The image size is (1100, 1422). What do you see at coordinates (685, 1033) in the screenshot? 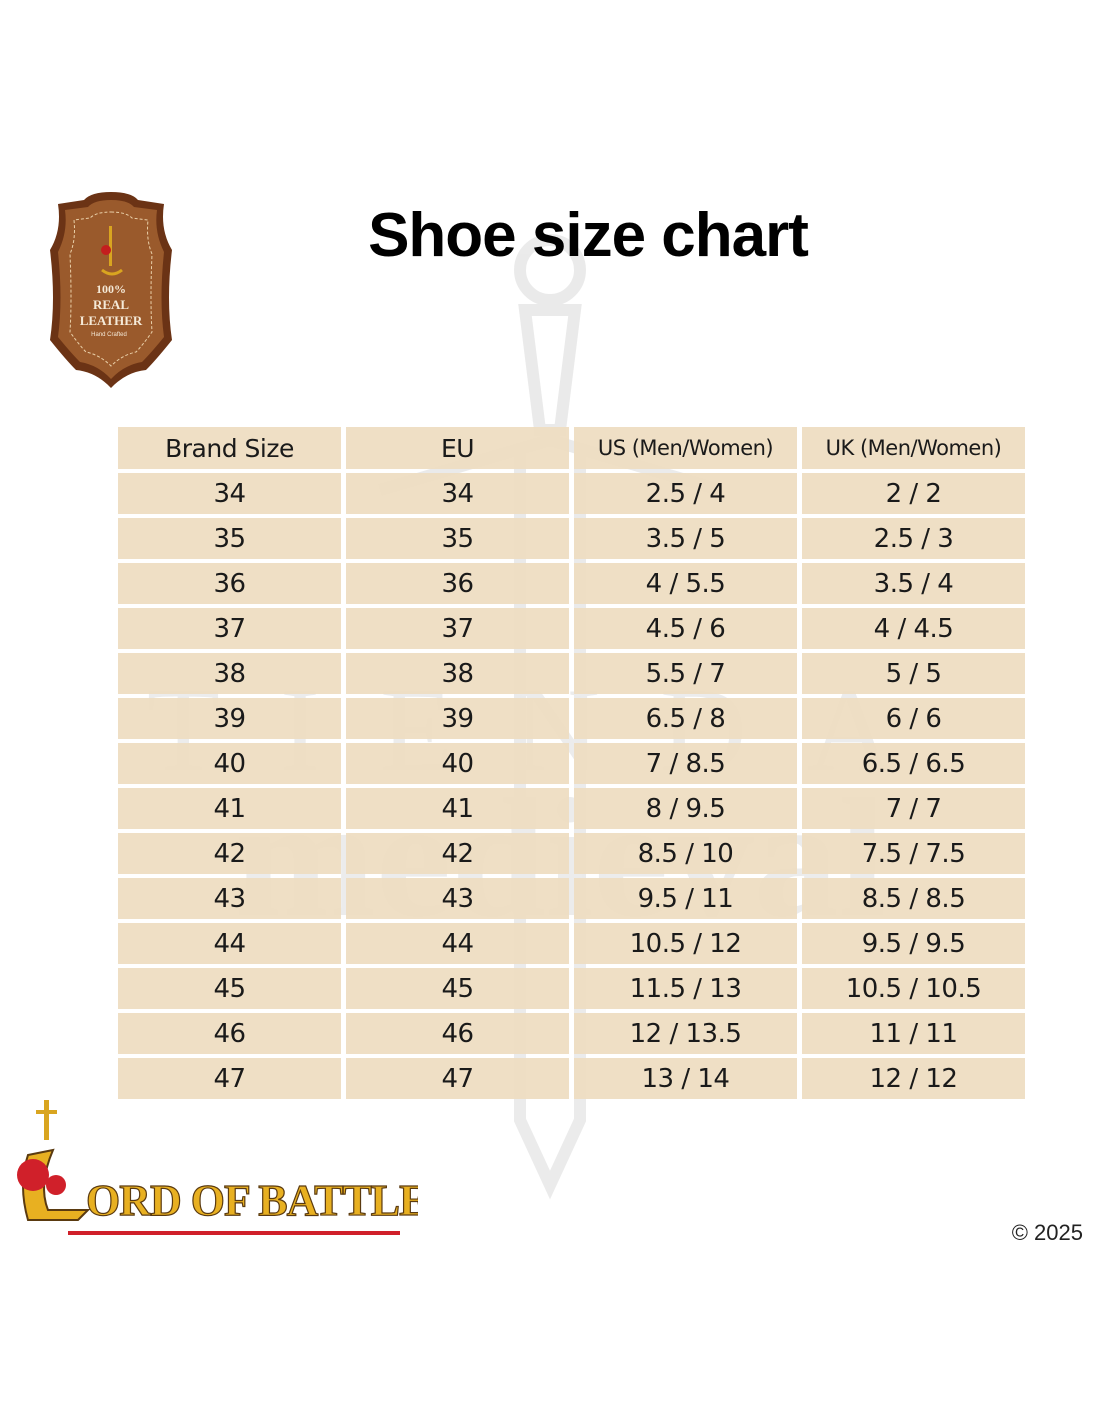
I see `cell-us: 12 / 13.5` at bounding box center [685, 1033].